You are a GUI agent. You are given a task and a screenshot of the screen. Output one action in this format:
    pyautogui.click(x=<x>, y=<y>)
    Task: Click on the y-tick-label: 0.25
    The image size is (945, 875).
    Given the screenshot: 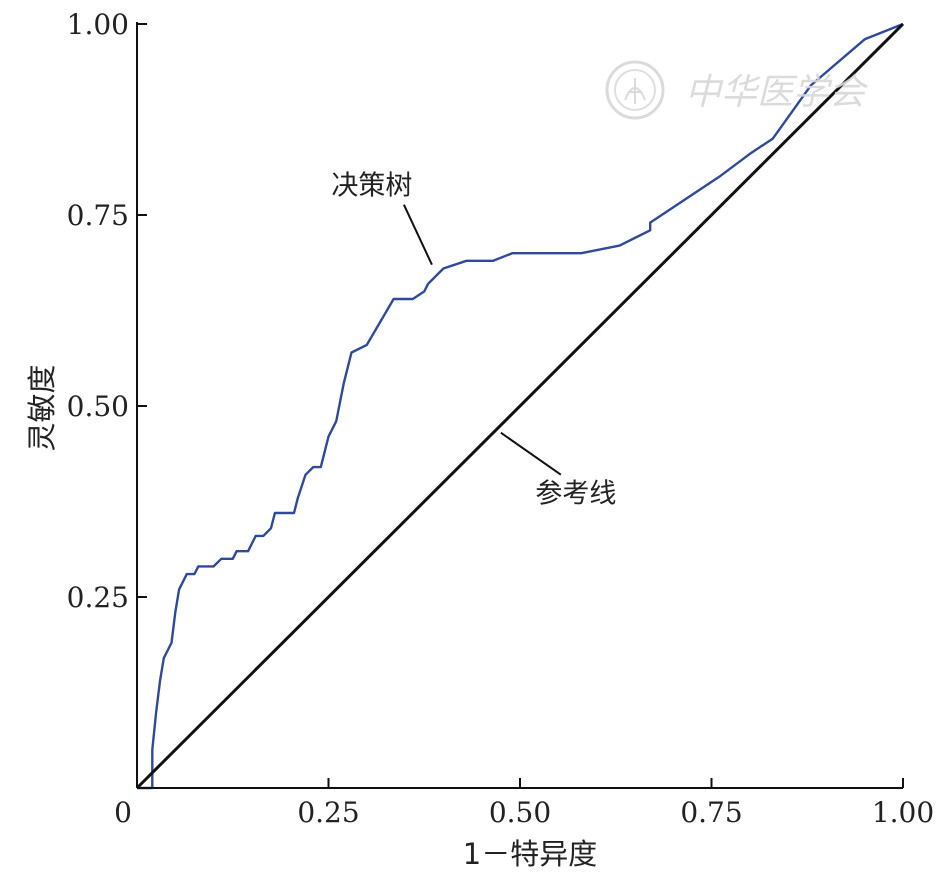 What is the action you would take?
    pyautogui.click(x=98, y=597)
    